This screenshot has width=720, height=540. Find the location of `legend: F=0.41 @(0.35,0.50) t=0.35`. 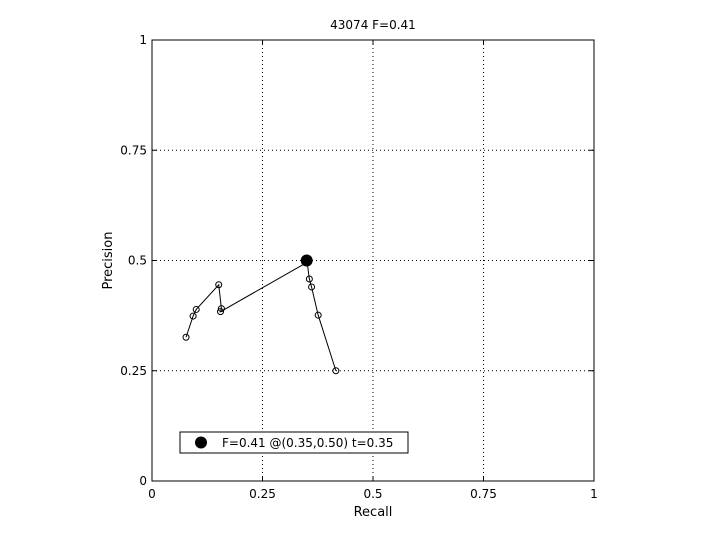

legend: F=0.41 @(0.35,0.50) t=0.35 is located at coordinates (294, 442).